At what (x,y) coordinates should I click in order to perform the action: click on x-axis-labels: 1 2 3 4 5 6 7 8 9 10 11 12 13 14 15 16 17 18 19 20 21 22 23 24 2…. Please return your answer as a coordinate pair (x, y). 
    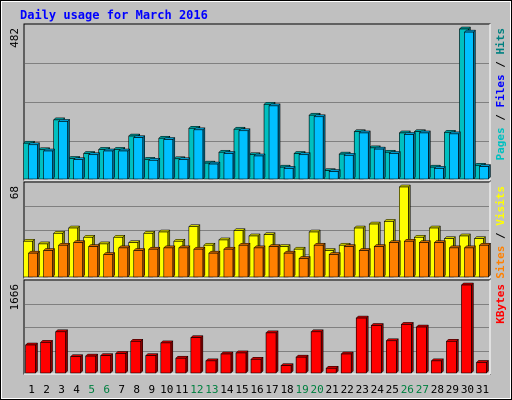
    Looking at the image, I should click on (258, 389).